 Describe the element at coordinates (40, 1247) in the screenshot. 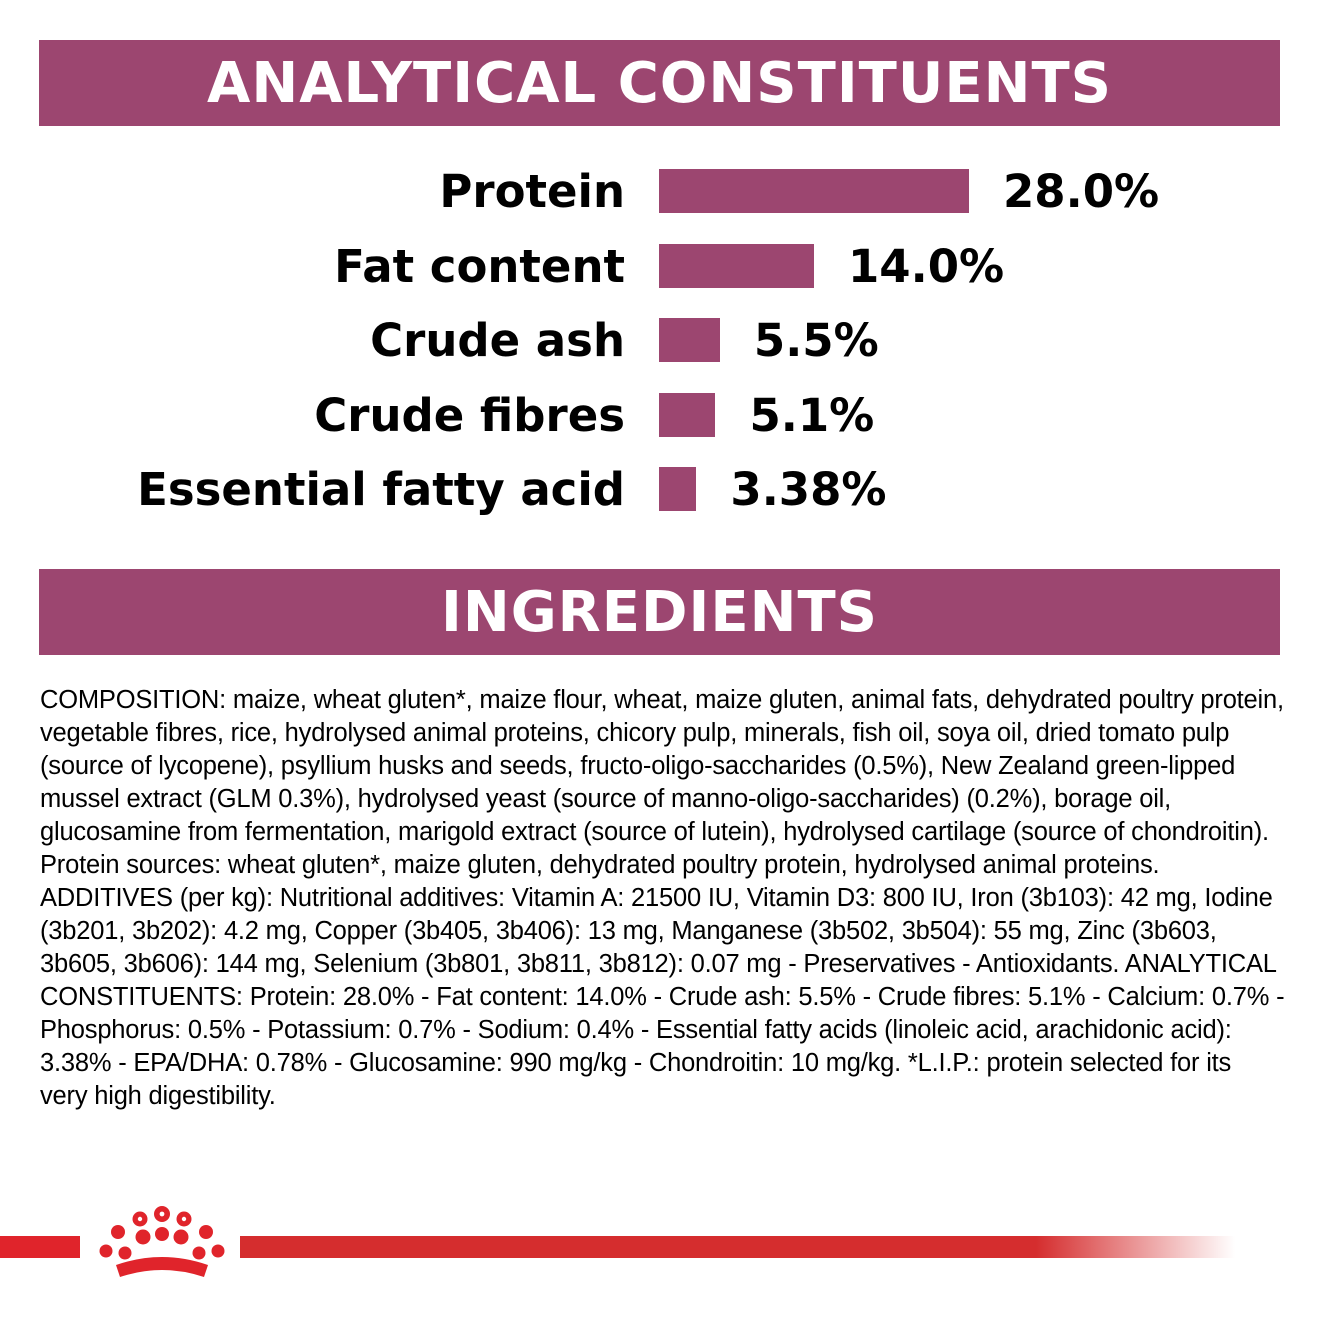

I see `footer-rule-left` at that location.